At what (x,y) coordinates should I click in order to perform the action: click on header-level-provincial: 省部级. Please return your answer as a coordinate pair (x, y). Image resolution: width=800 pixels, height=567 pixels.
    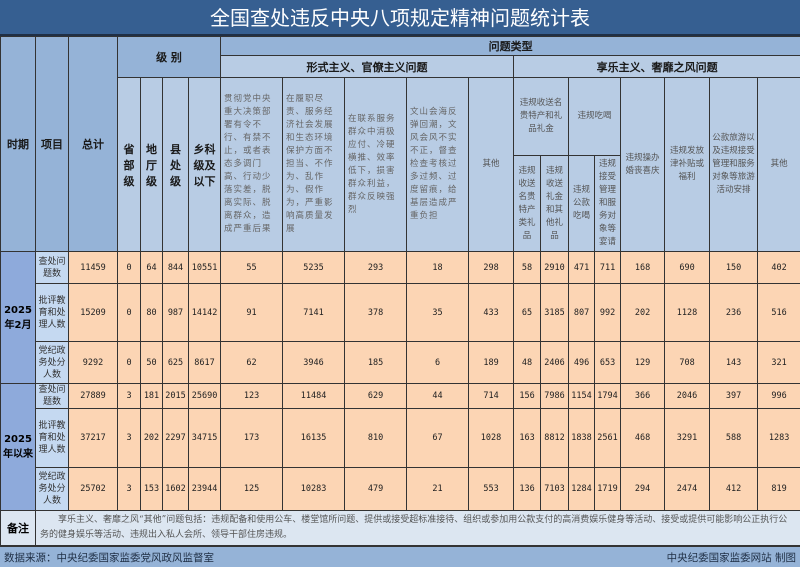
    Looking at the image, I should click on (129, 165).